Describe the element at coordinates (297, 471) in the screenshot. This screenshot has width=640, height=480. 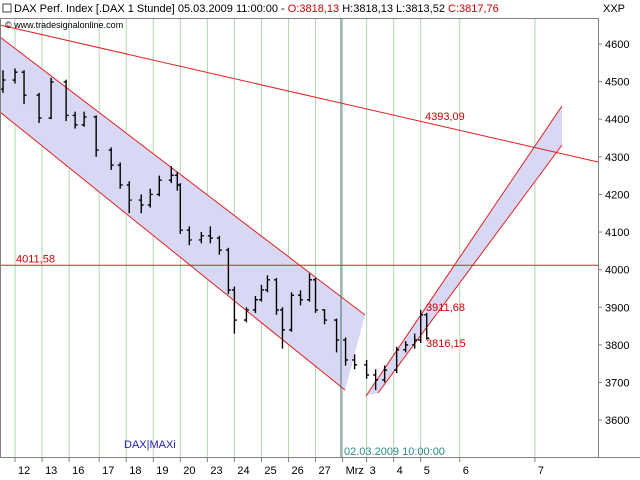
I see `x-tick-label: 26` at that location.